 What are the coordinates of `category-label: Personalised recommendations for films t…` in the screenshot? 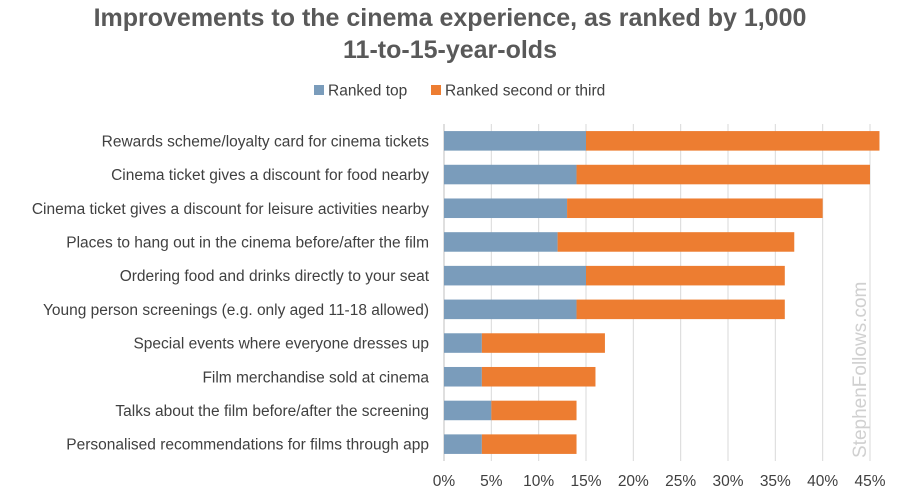 It's located at (247, 445).